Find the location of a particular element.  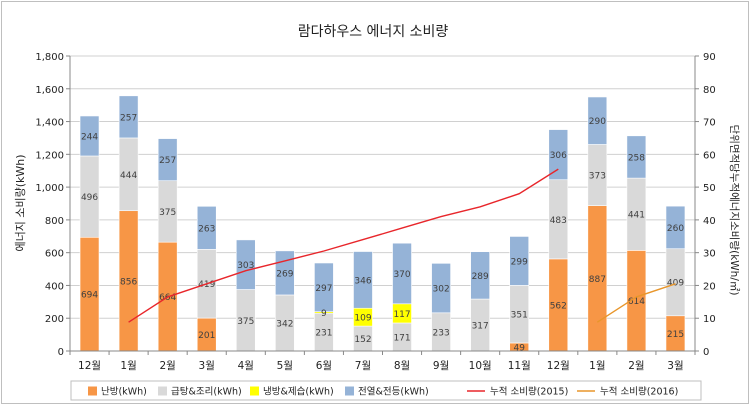

data-label: 419 is located at coordinates (206, 285).